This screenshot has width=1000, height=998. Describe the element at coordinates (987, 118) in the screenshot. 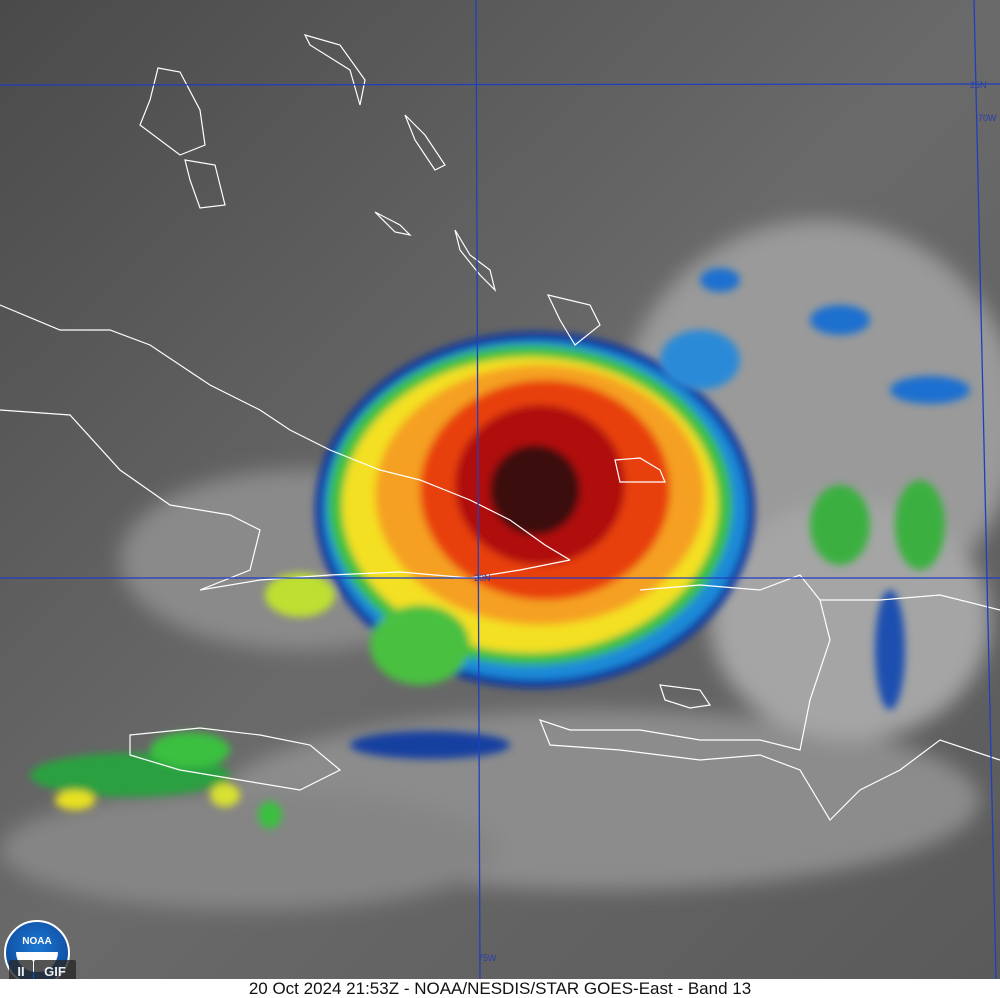

I see `grid-label-70w: 70W` at that location.